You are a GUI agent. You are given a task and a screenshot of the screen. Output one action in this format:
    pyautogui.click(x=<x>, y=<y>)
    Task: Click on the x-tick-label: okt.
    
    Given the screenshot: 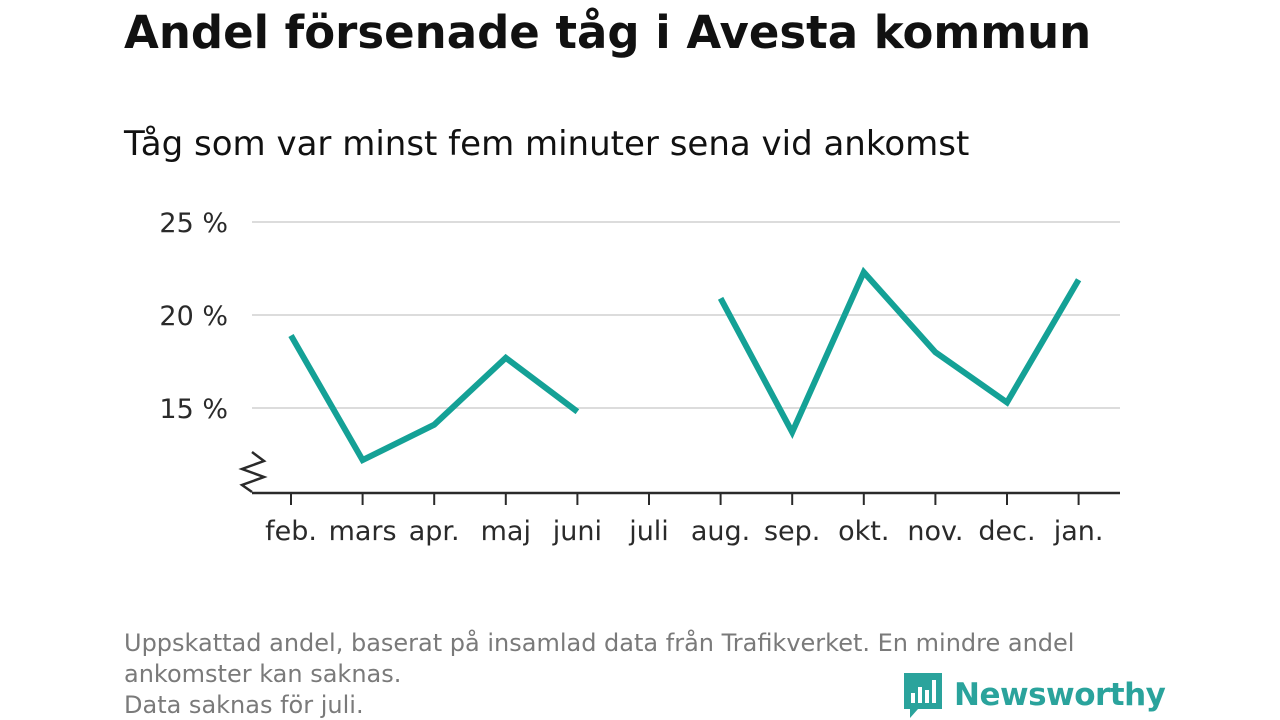 What is the action you would take?
    pyautogui.click(x=863, y=531)
    